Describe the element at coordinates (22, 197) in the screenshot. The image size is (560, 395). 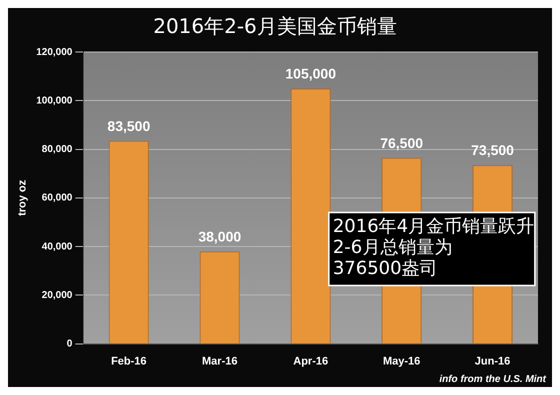
I see `y-axis-title: troy oz` at that location.